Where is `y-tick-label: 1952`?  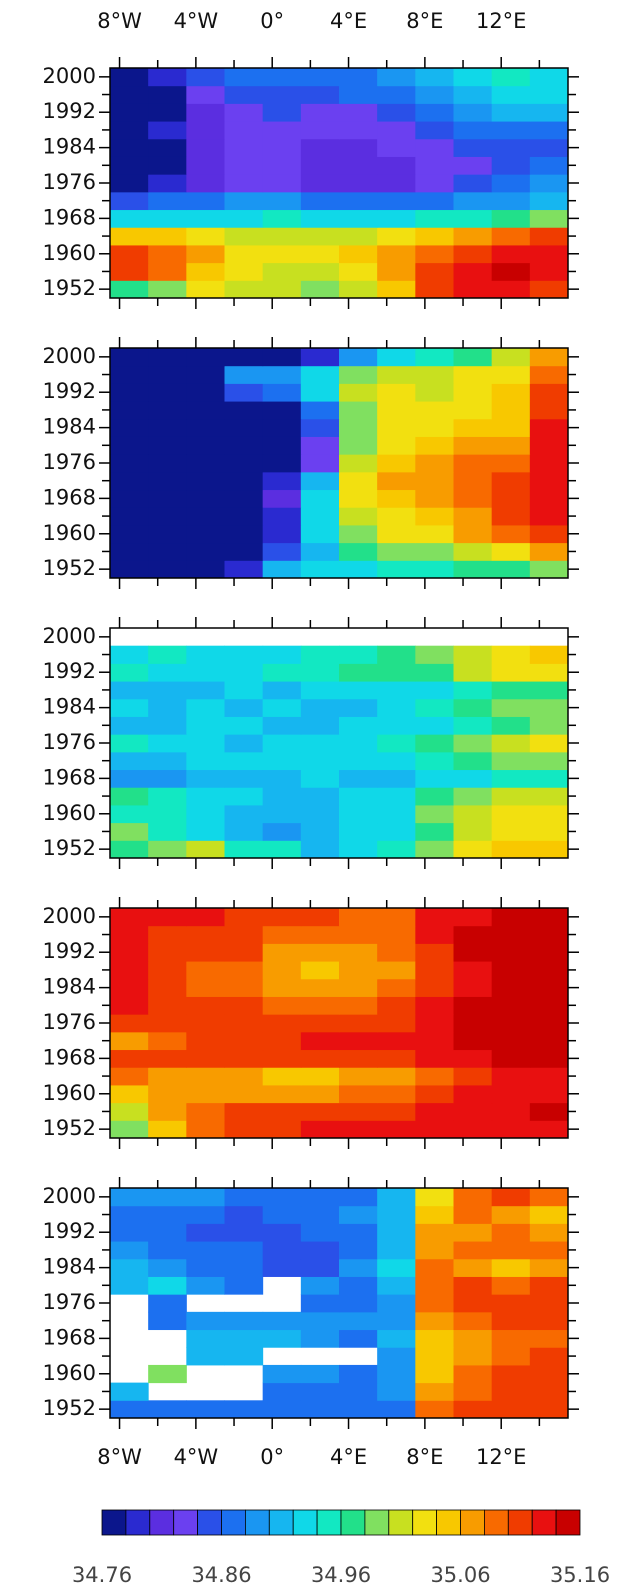
y-tick-label: 1952 is located at coordinates (69, 1408).